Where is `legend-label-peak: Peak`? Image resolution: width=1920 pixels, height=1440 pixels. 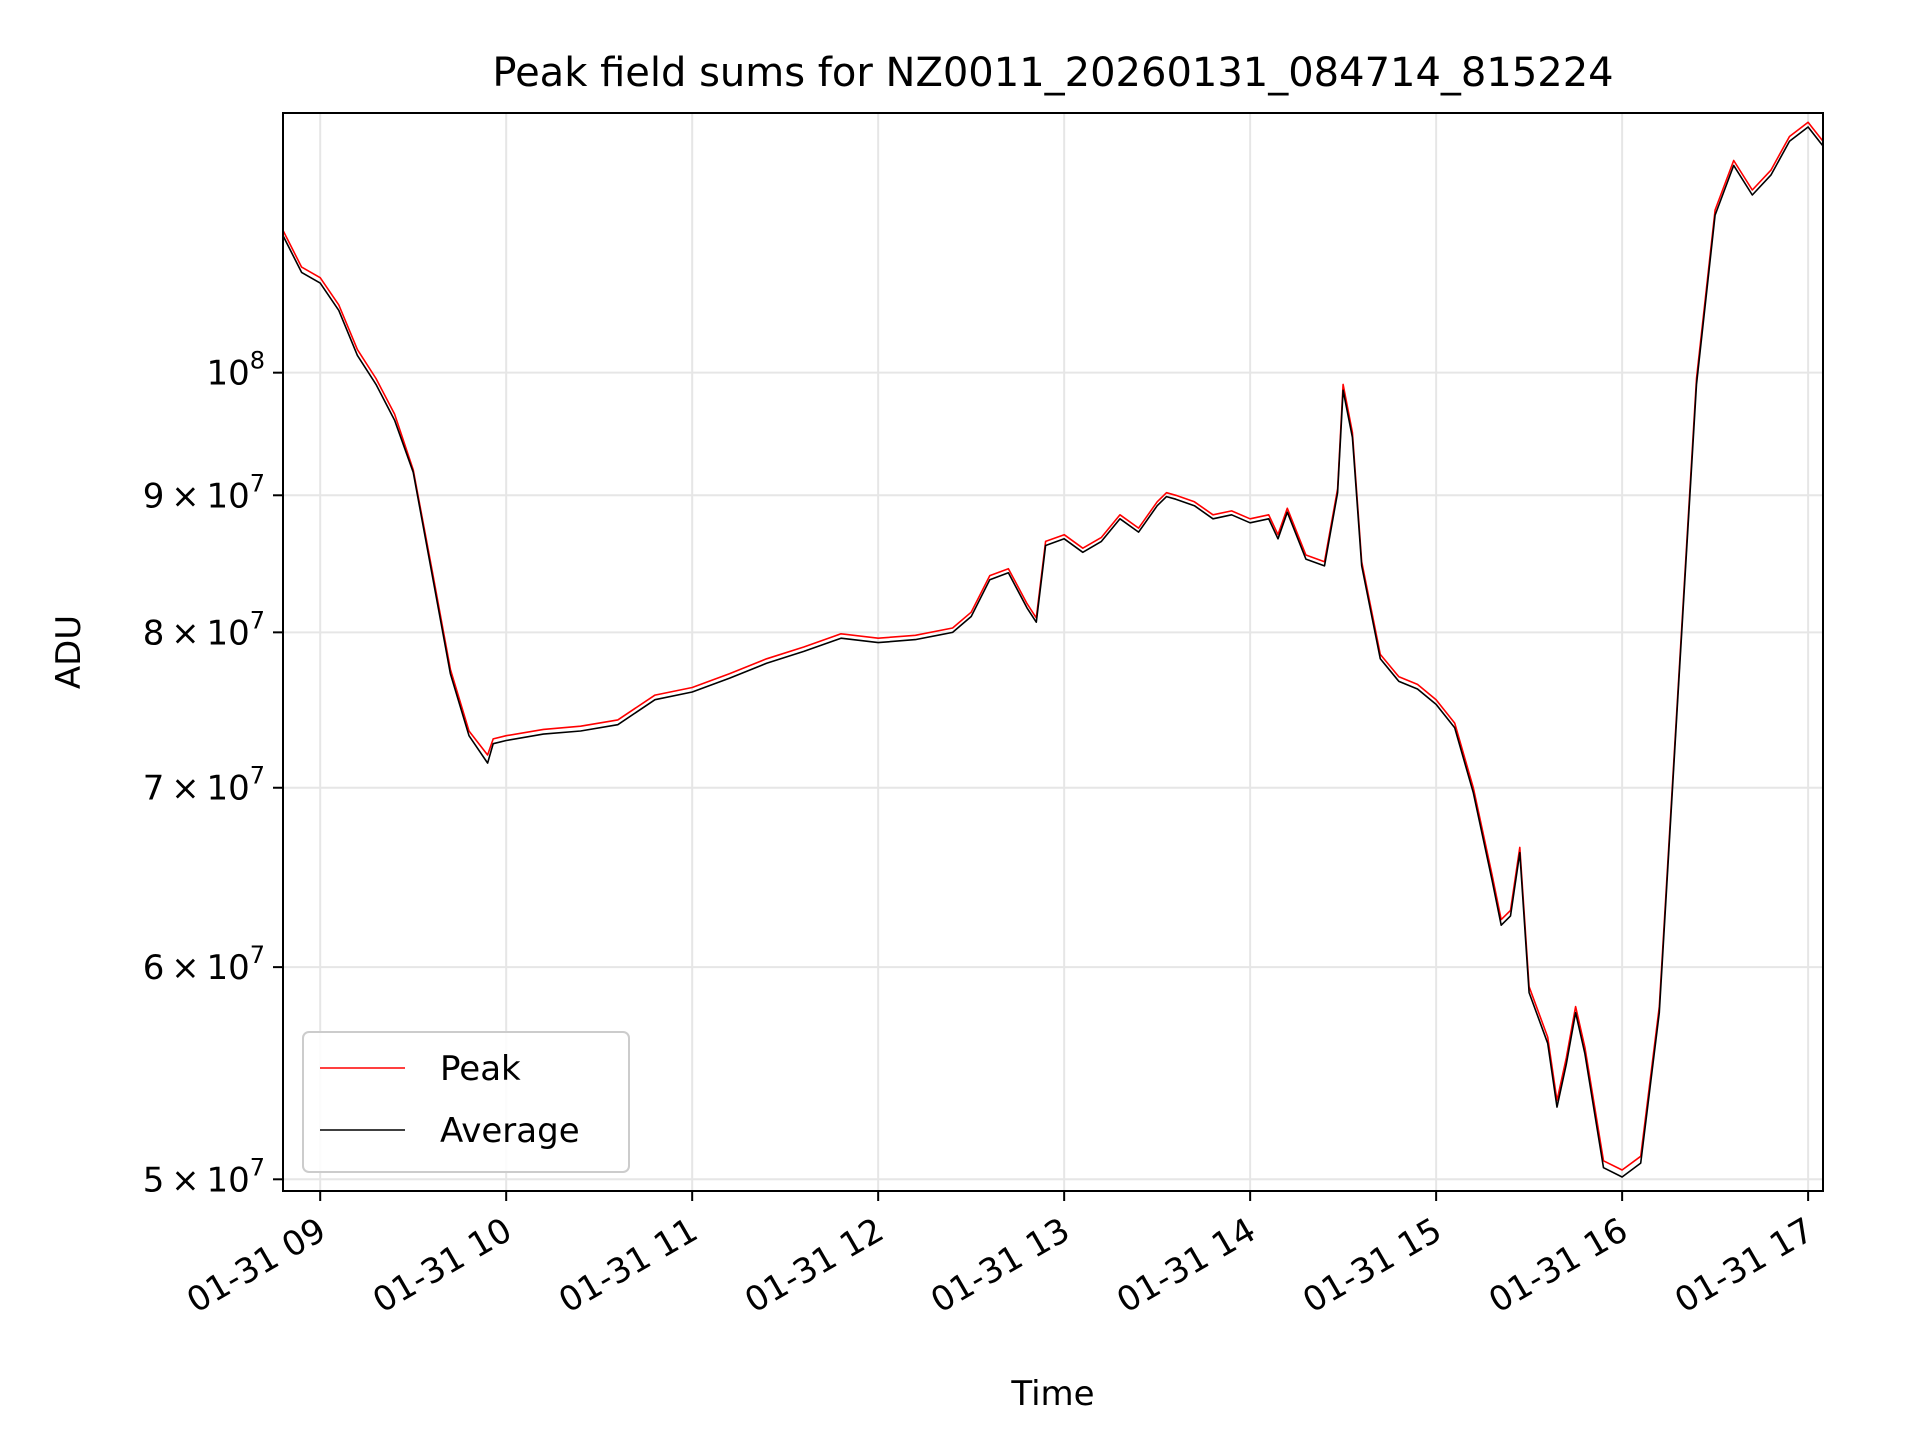
legend-label-peak: Peak is located at coordinates (480, 1069).